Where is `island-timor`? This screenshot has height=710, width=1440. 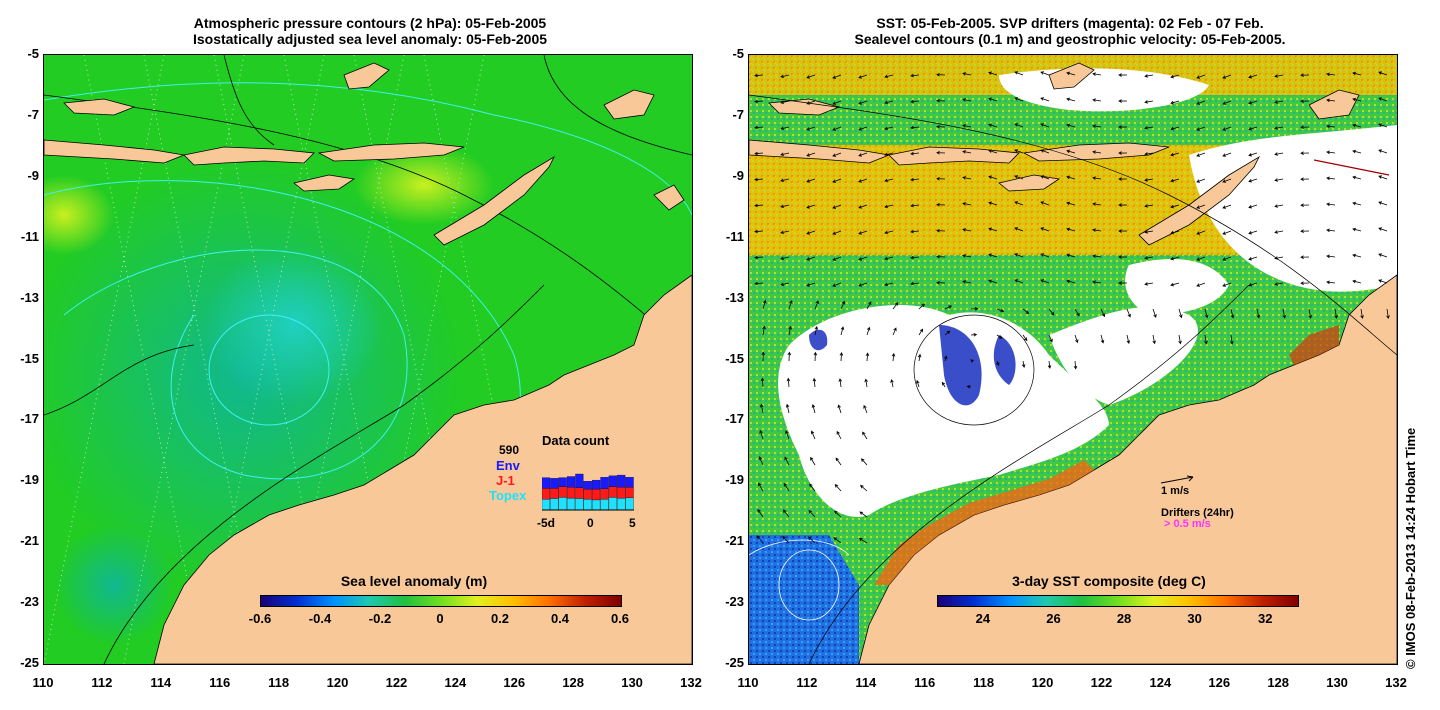 island-timor is located at coordinates (494, 200).